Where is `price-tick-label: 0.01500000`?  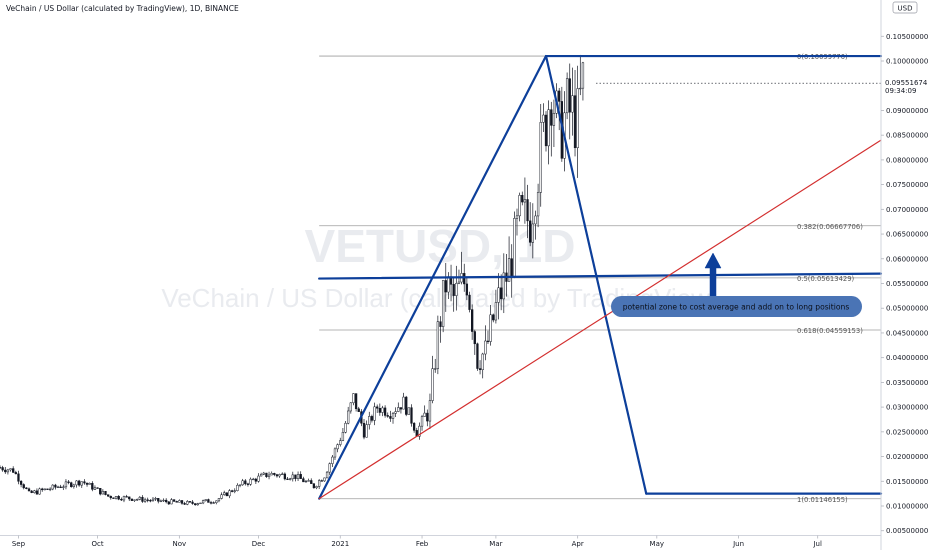 price-tick-label: 0.01500000 is located at coordinates (907, 482).